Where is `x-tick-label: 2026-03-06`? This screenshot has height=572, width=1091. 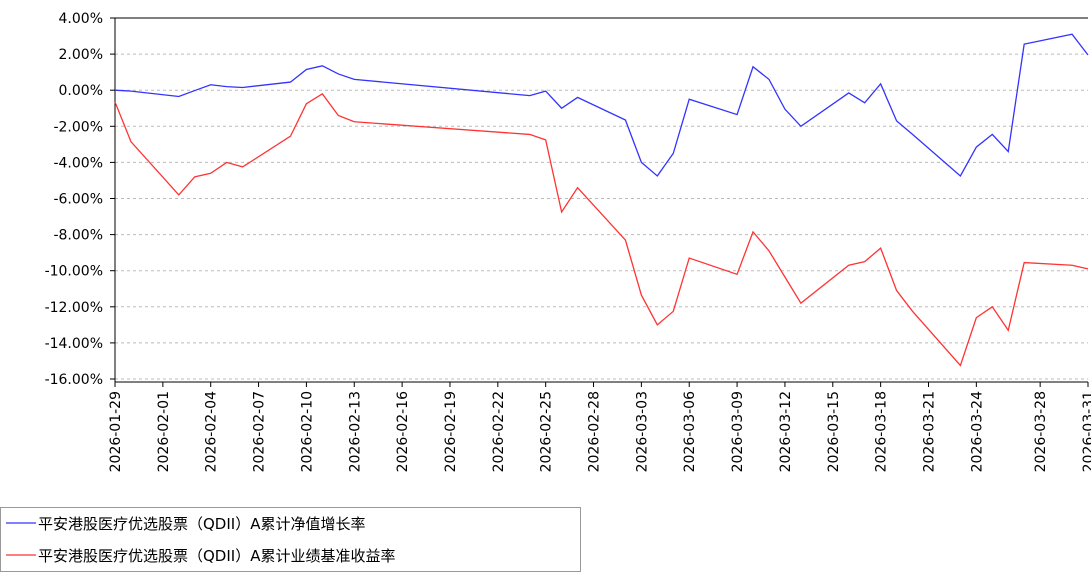 x-tick-label: 2026-03-06 is located at coordinates (690, 431).